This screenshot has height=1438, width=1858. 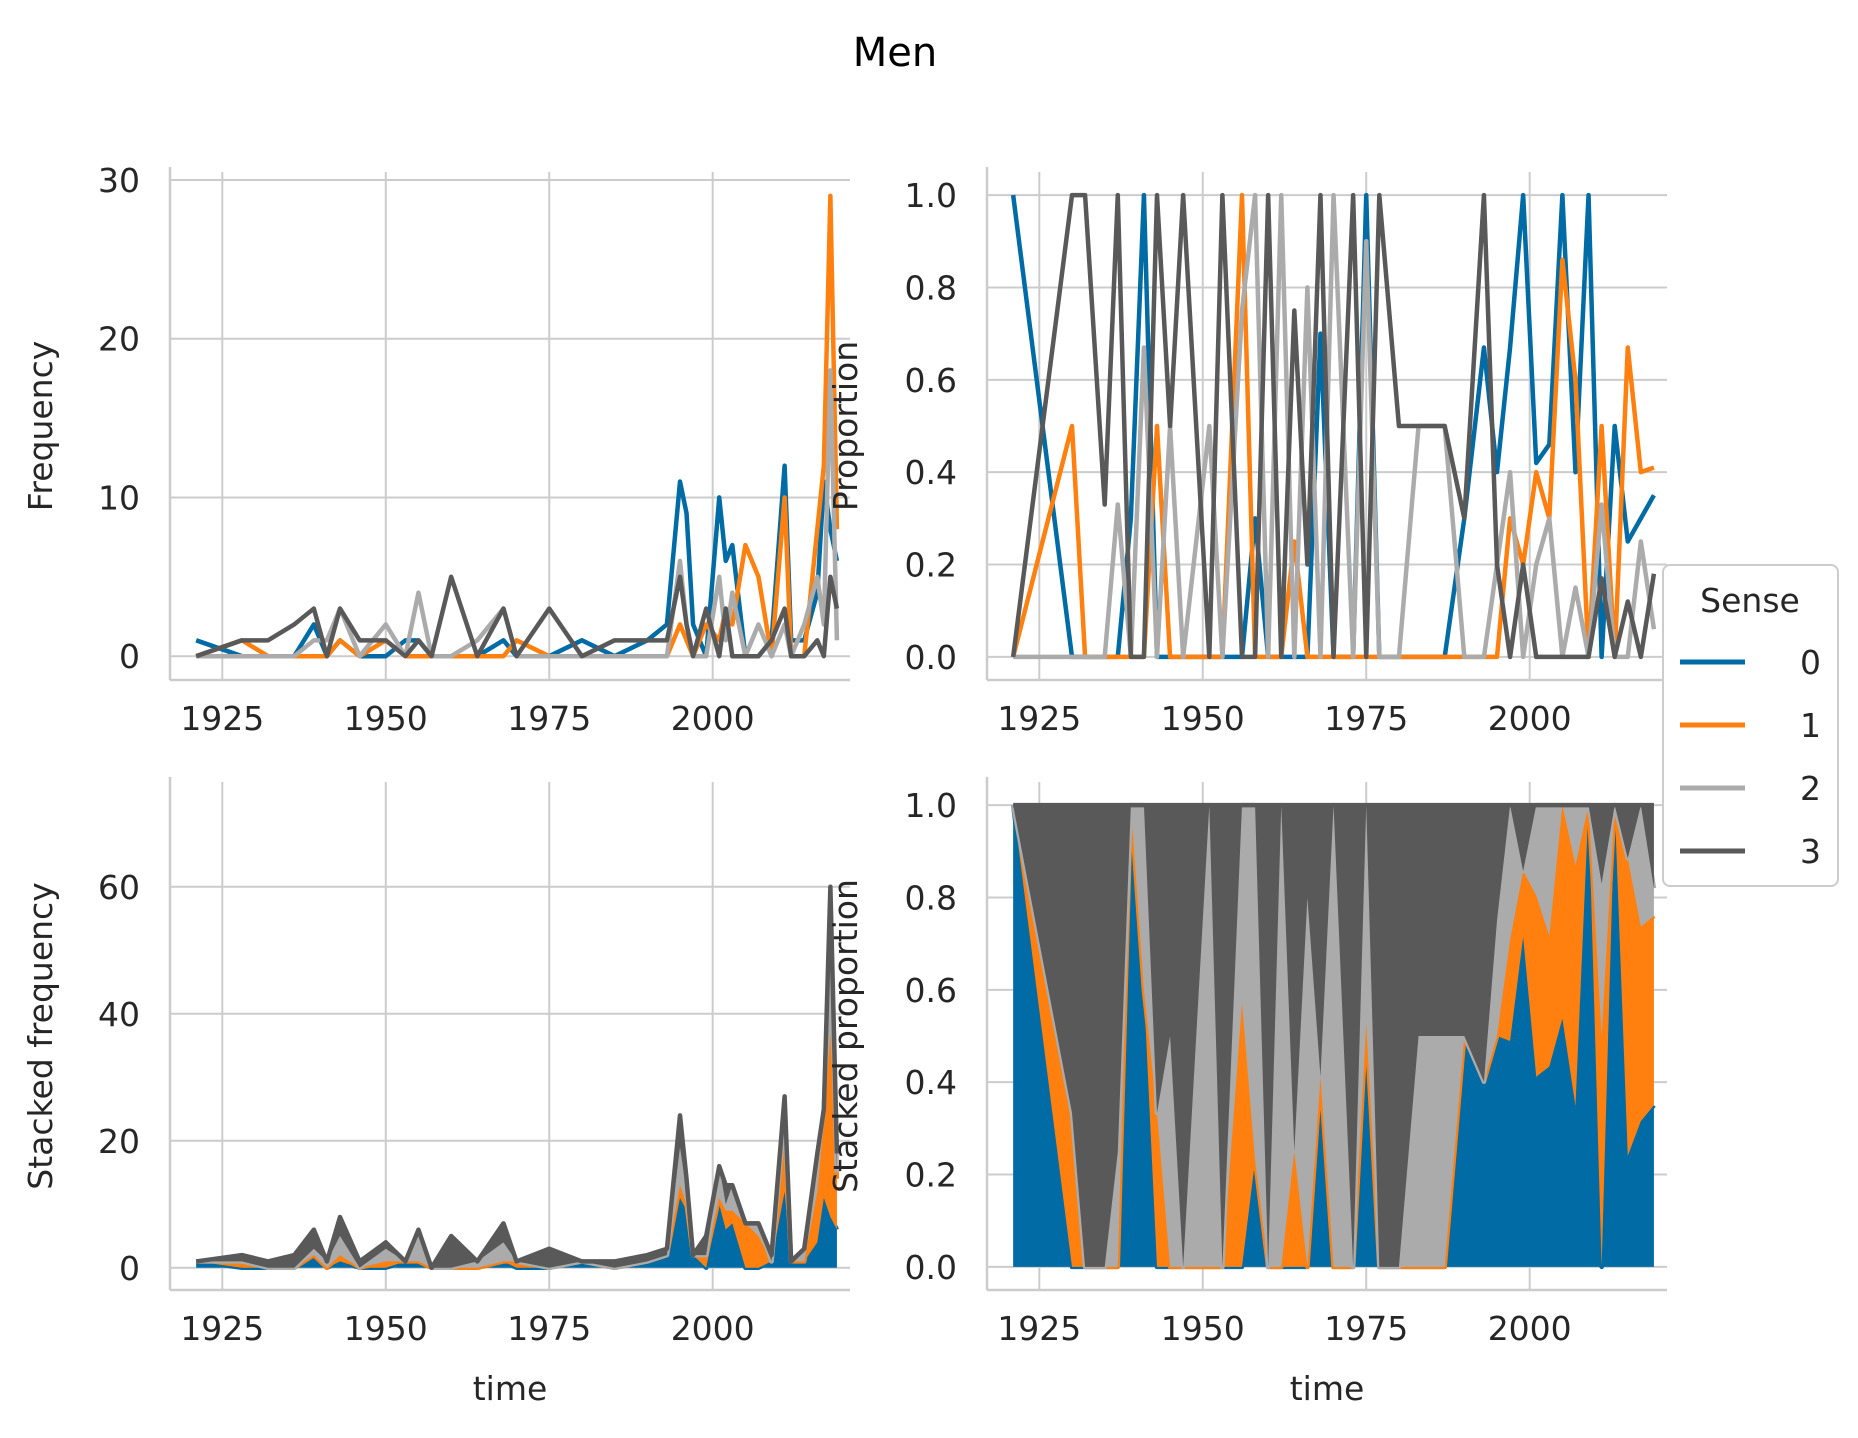 I want to click on y-tick-label: 40, so click(x=119, y=1014).